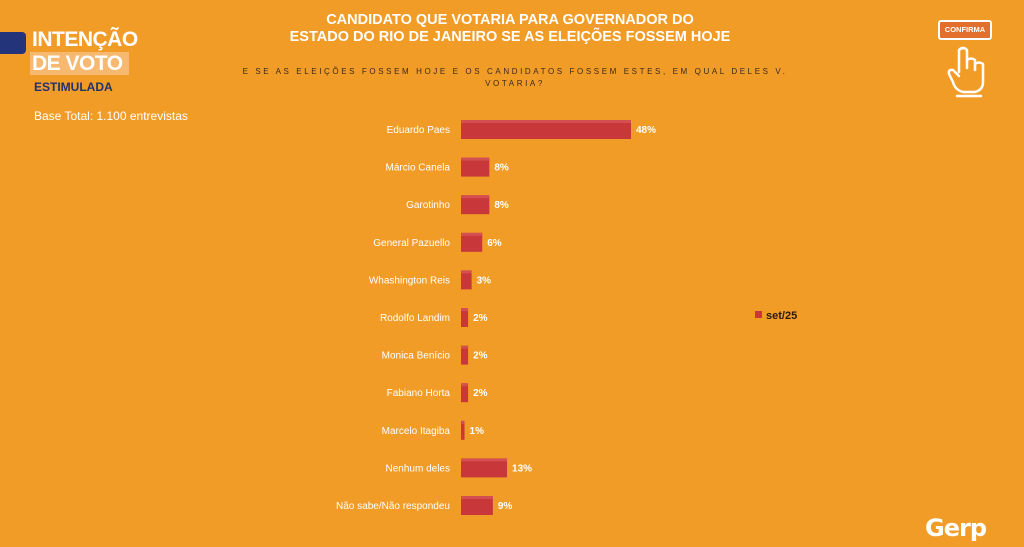 The height and width of the screenshot is (547, 1024). I want to click on category-label-10: Não sabe/Não respondeu, so click(393, 506).